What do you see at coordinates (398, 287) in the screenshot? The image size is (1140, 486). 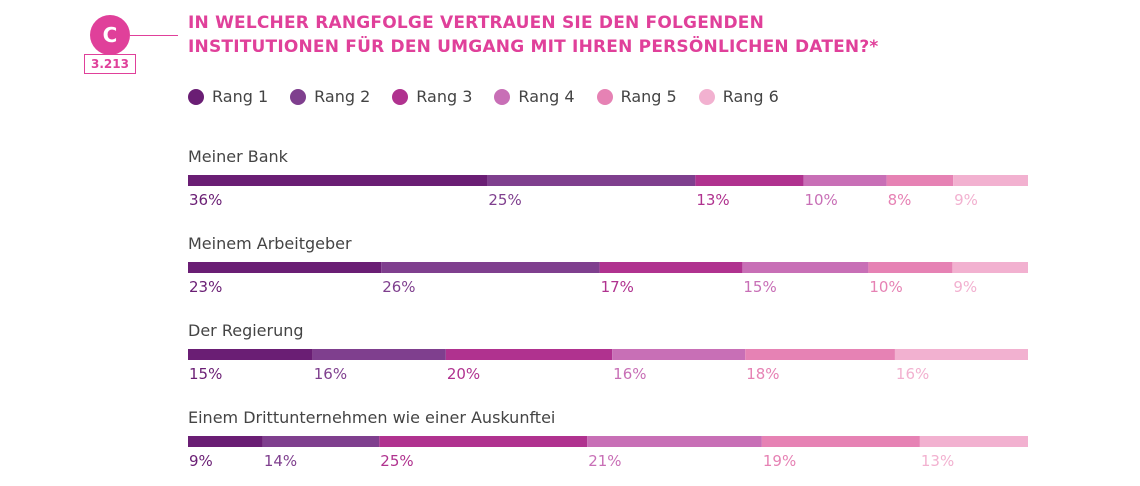 I see `data-label: 26%` at bounding box center [398, 287].